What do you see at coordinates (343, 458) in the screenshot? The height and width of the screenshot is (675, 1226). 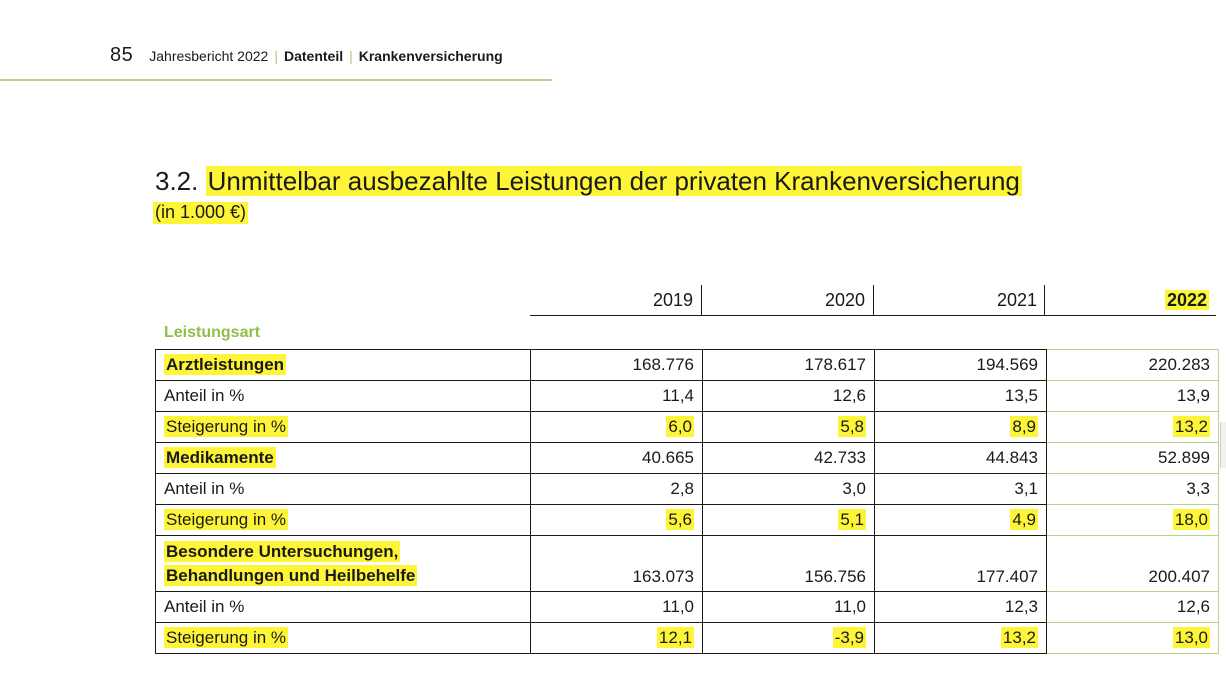 I see `row-label: Medikamente` at bounding box center [343, 458].